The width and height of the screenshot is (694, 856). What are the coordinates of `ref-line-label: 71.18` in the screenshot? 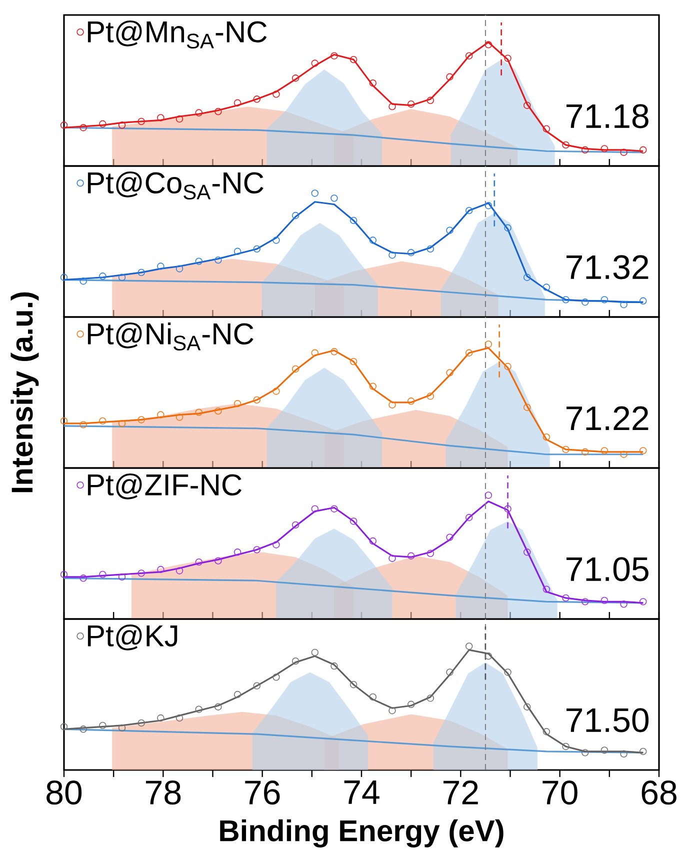 It's located at (607, 116).